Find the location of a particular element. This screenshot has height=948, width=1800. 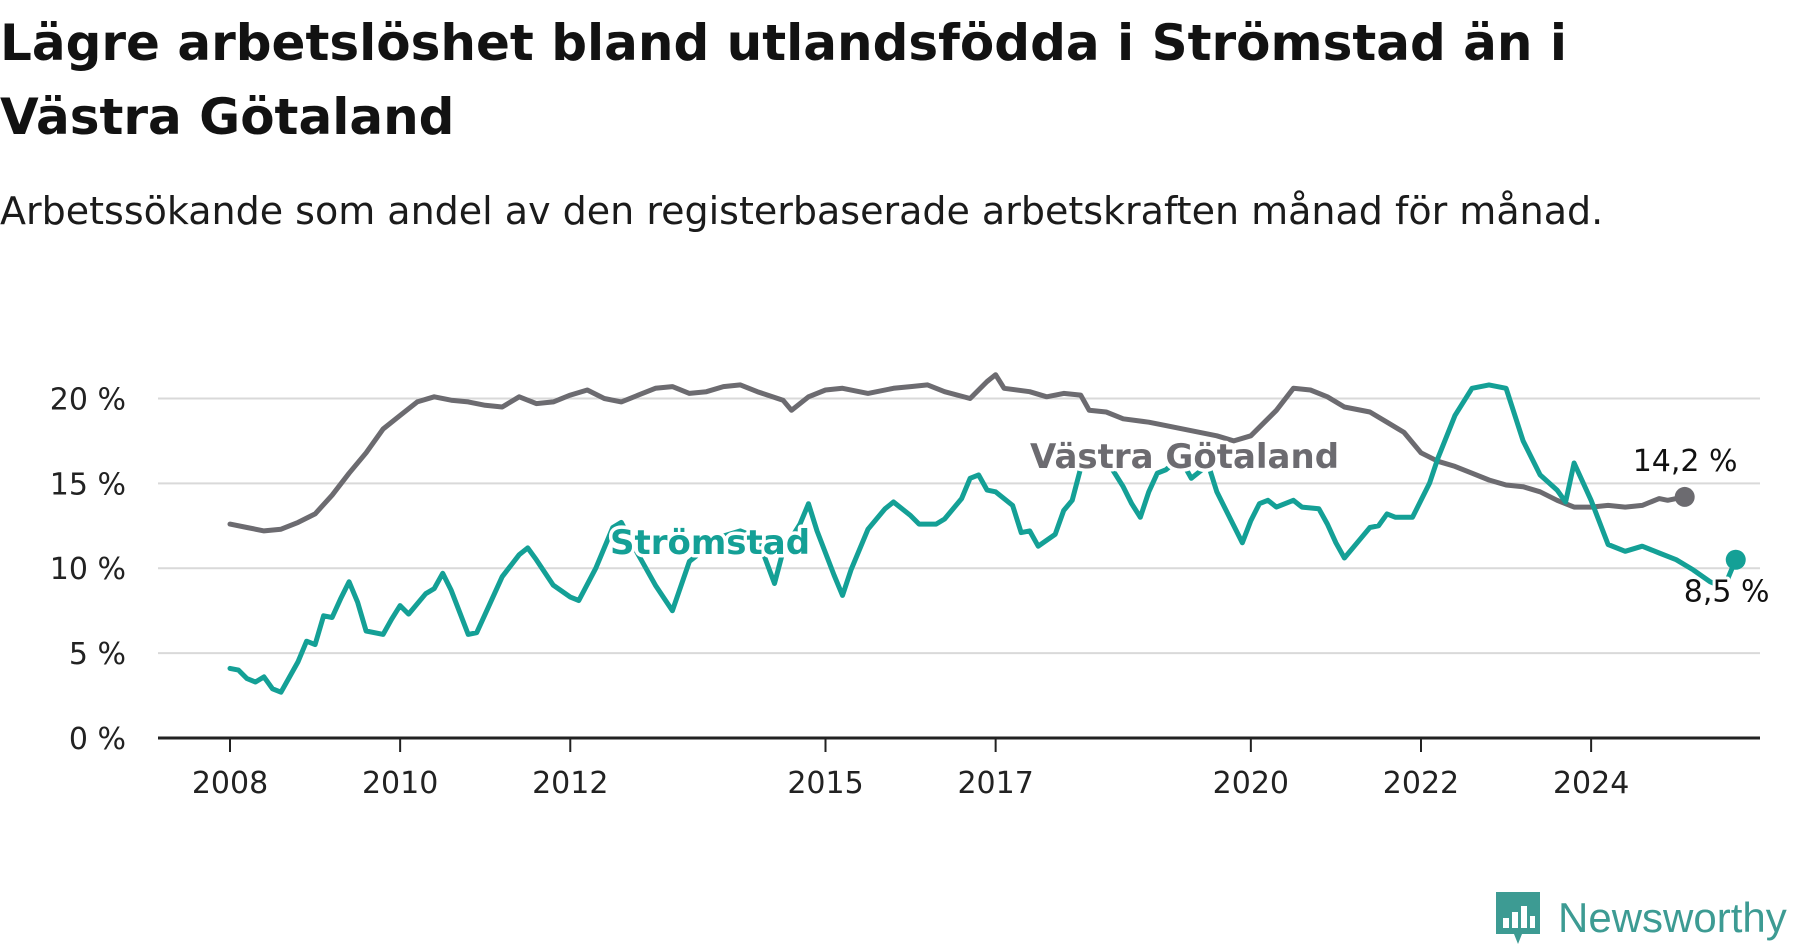

x-tick-label: 2010 is located at coordinates (400, 783).